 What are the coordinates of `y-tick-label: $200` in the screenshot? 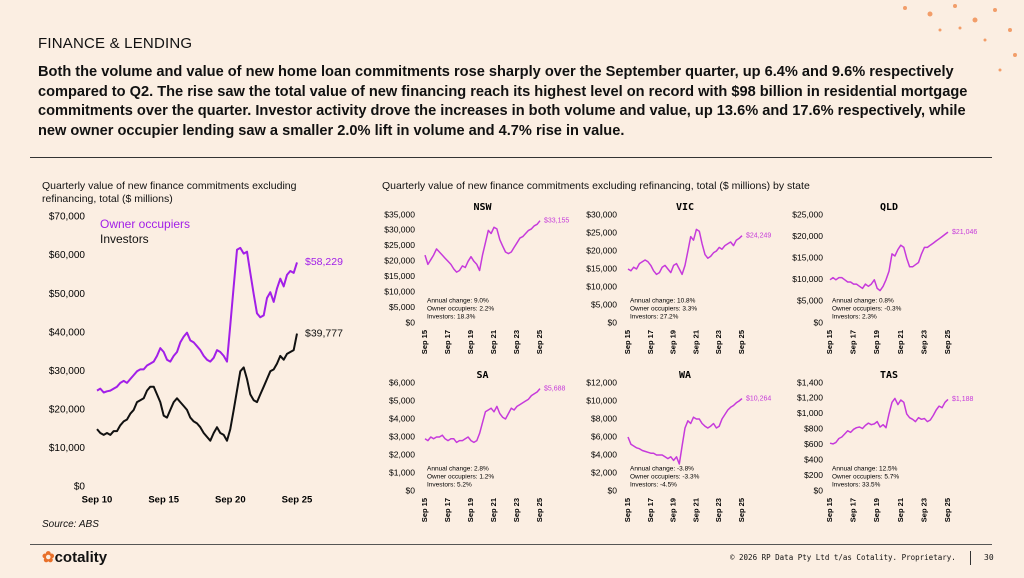 It's located at (813, 475).